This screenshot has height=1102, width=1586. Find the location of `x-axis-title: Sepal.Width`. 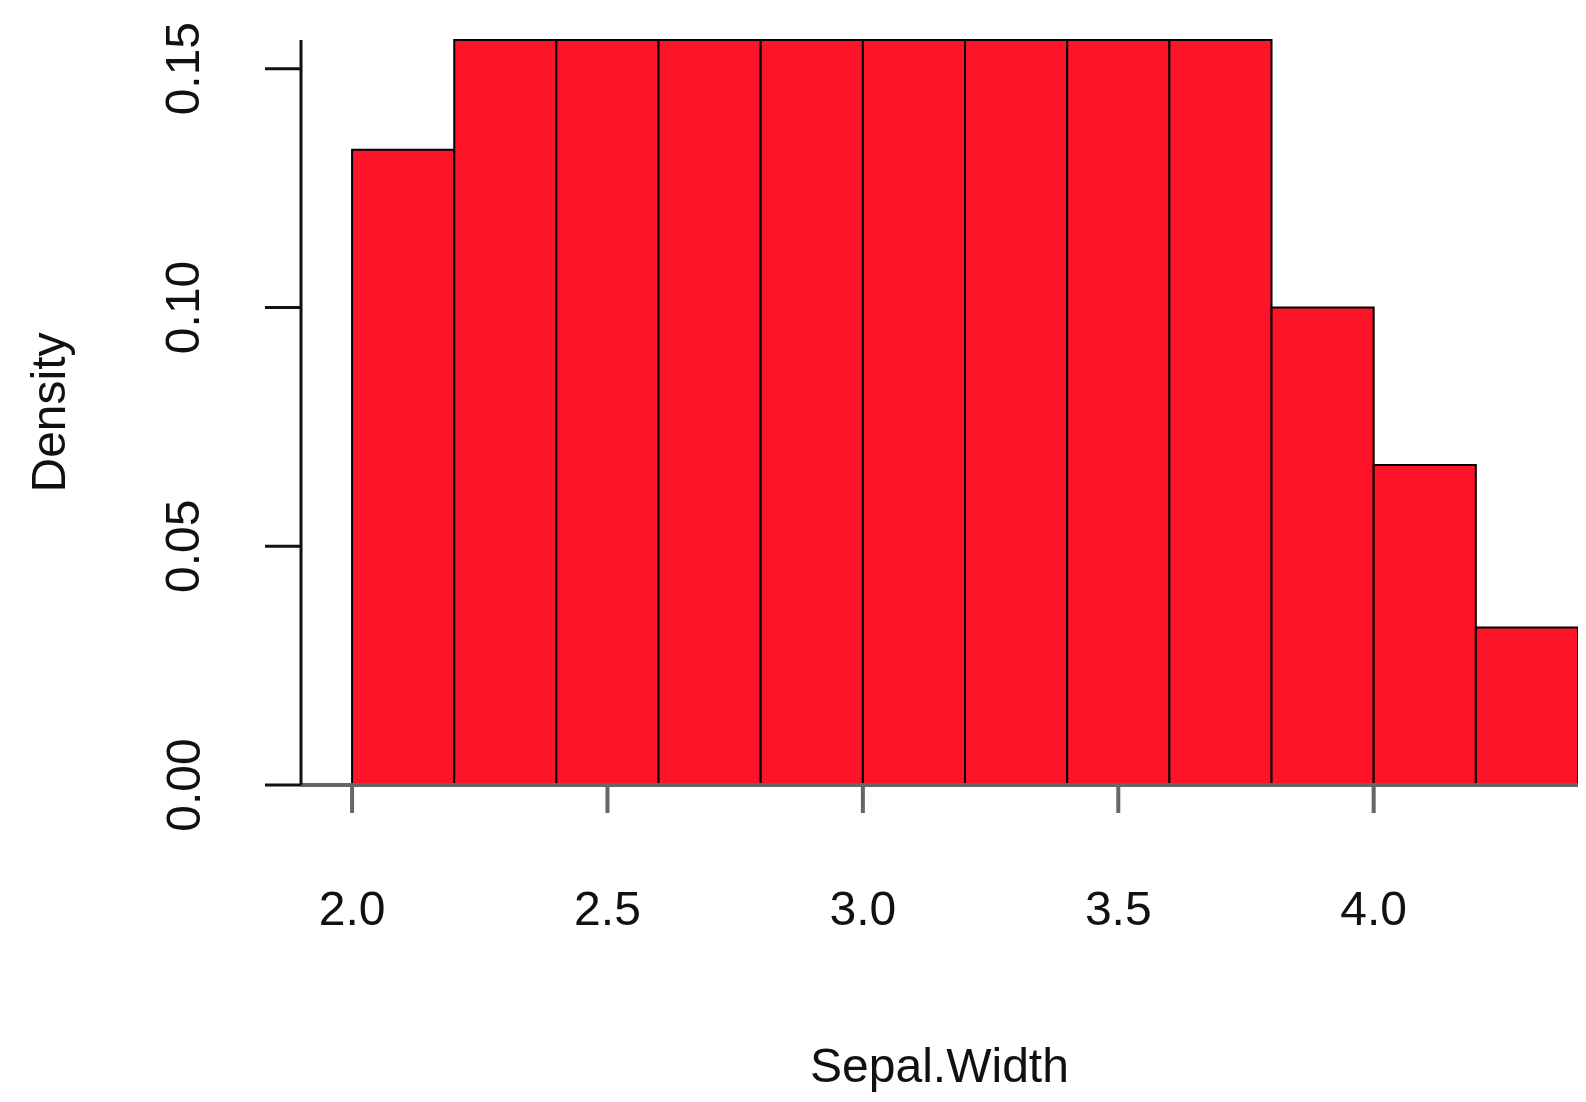

x-axis-title: Sepal.Width is located at coordinates (939, 1065).